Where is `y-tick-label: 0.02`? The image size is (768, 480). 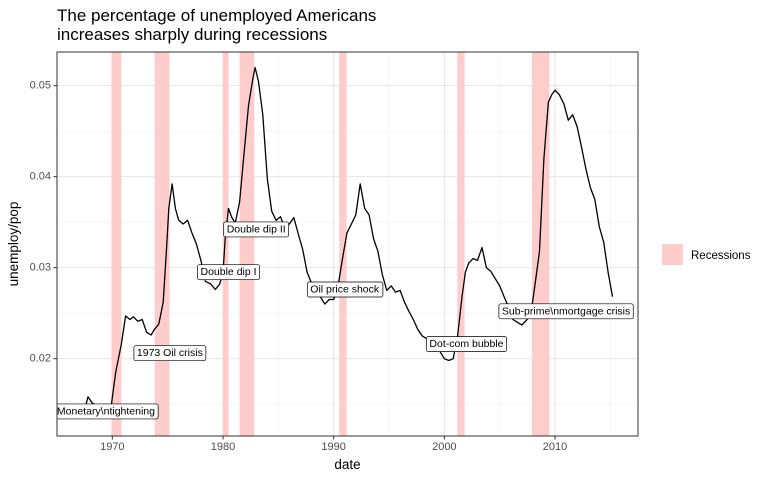
y-tick-label: 0.02 is located at coordinates (40, 359).